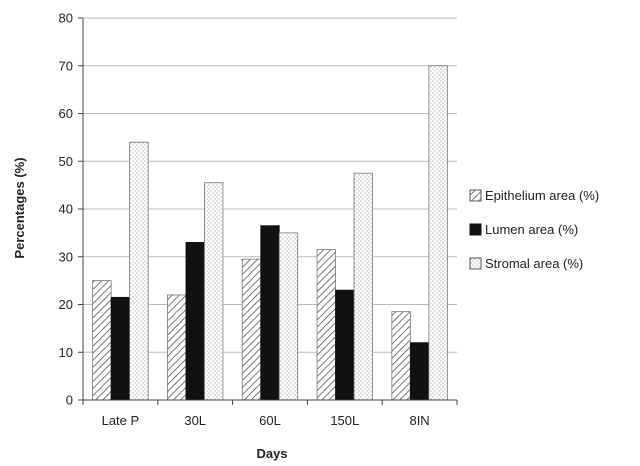 This screenshot has height=466, width=640. What do you see at coordinates (475, 263) in the screenshot?
I see `legend-swatch-dots` at bounding box center [475, 263].